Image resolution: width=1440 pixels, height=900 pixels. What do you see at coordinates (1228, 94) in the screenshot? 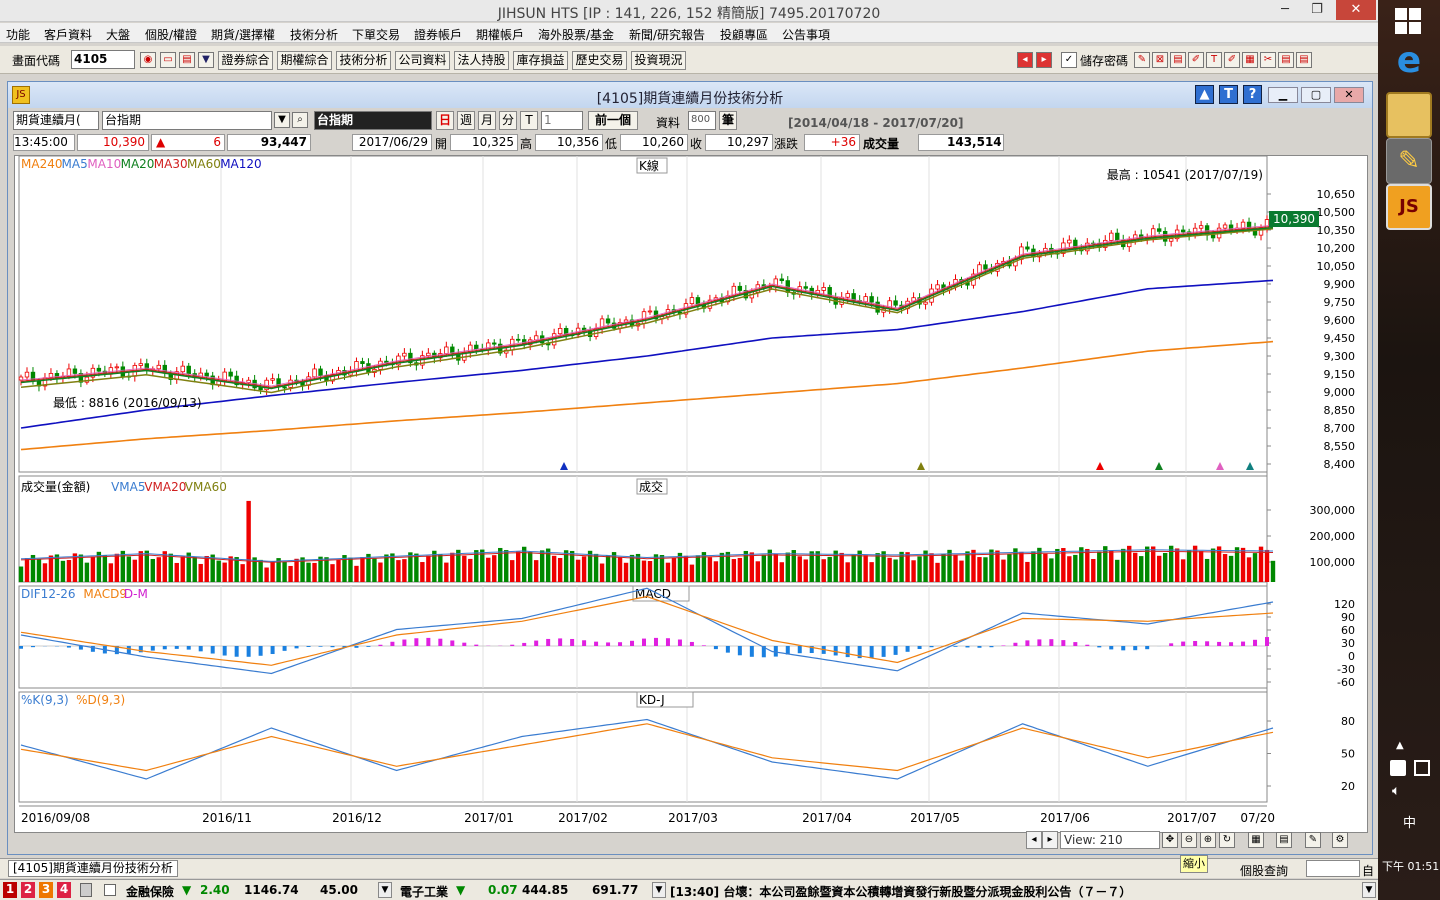
I see `text-mode-icon: T` at bounding box center [1228, 94].